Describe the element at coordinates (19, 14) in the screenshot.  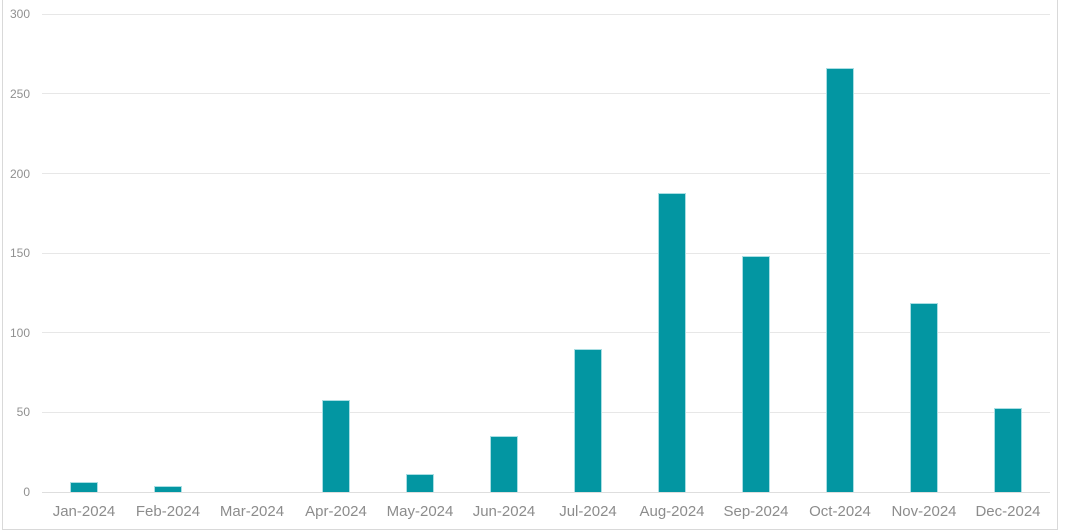
I see `y-tick-label: 300` at that location.